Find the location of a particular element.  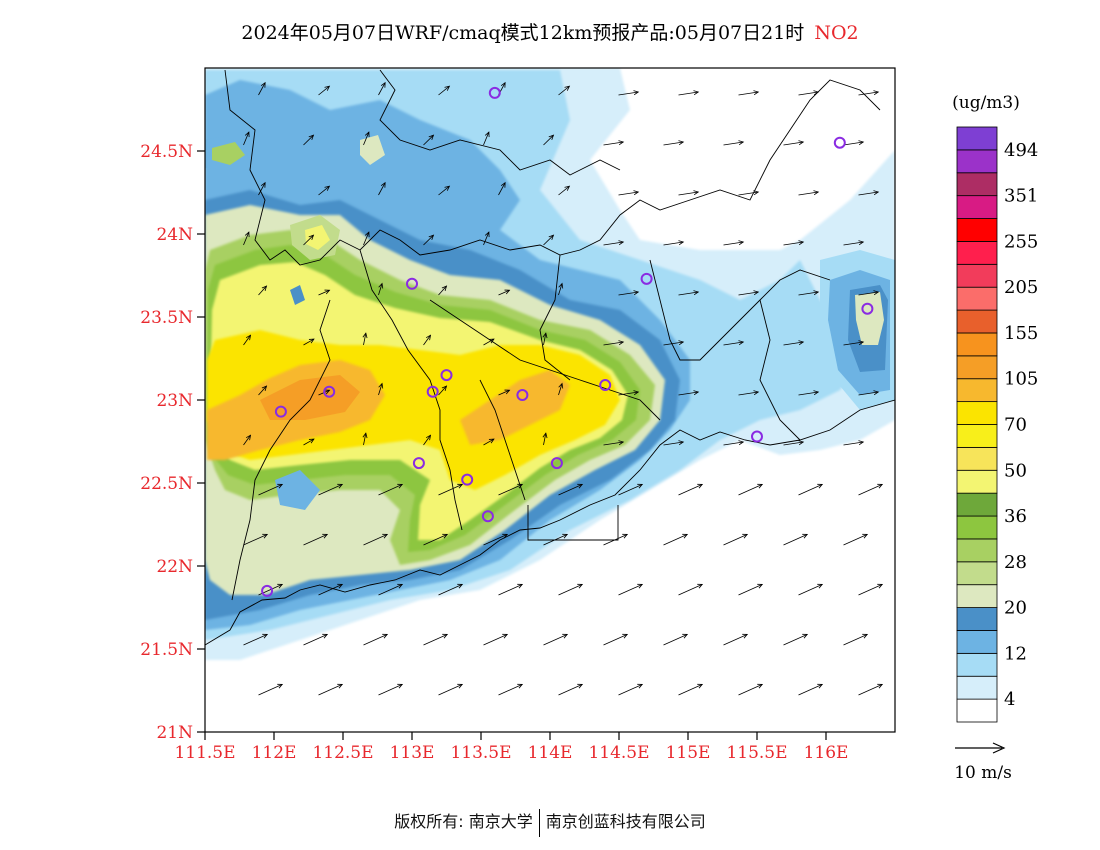

colorbar-label: 155 is located at coordinates (1021, 333).